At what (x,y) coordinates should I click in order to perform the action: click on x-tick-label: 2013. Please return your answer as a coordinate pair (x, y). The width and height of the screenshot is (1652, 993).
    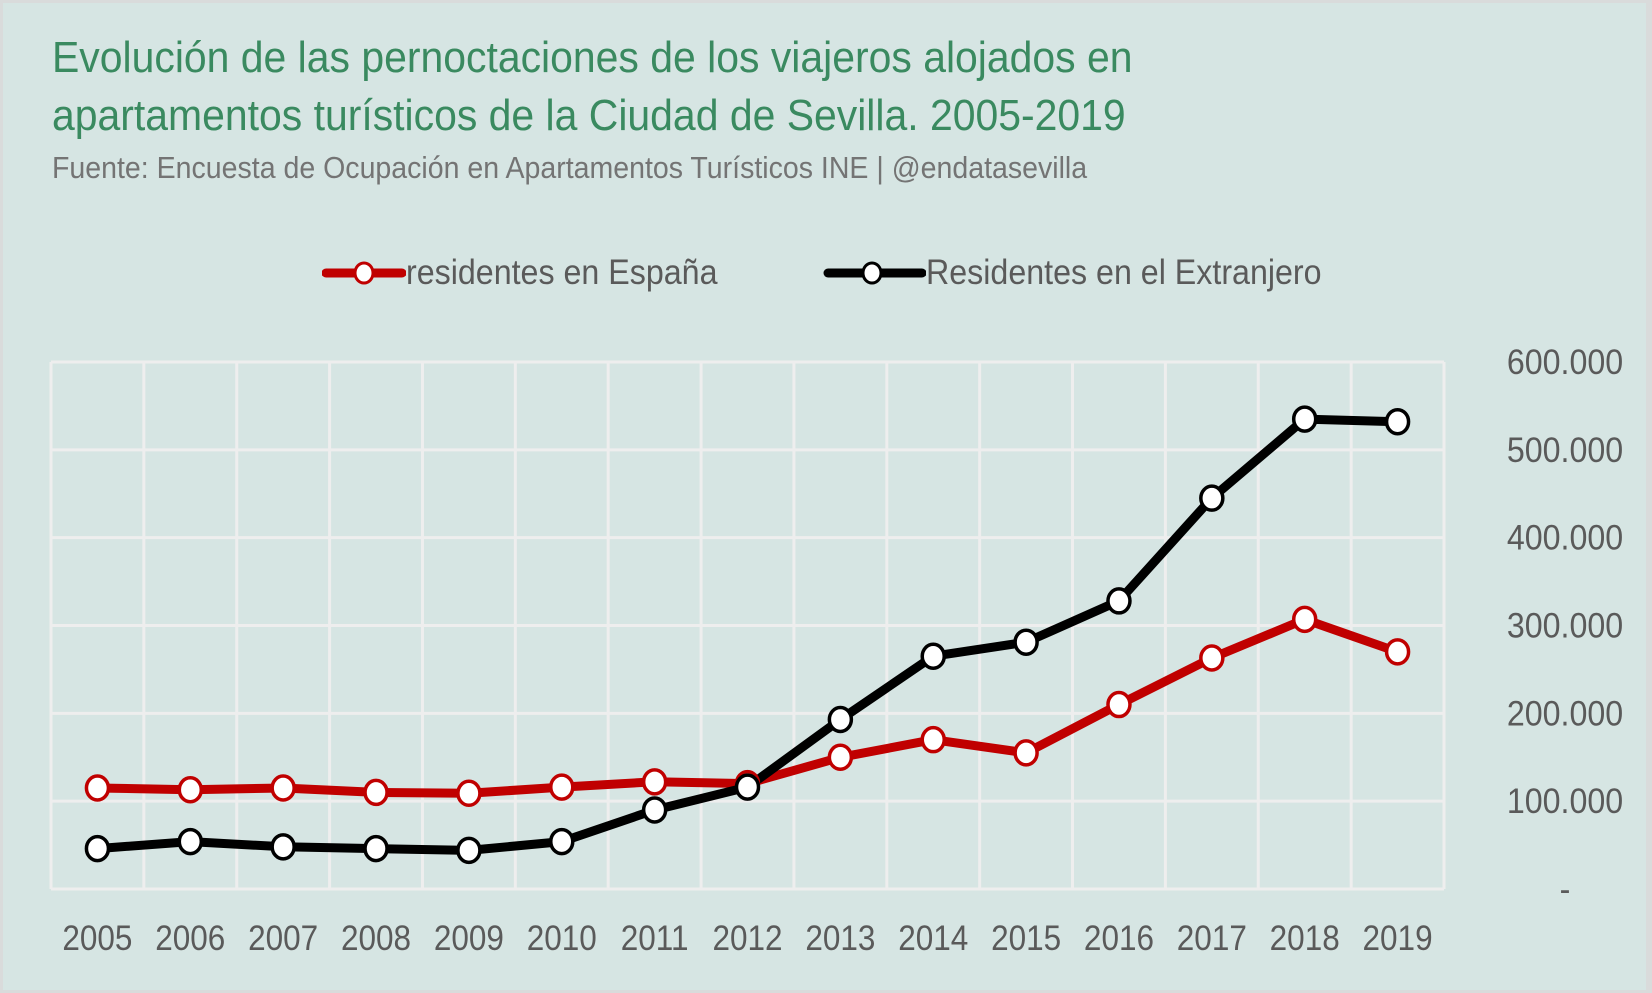
    Looking at the image, I should click on (840, 939).